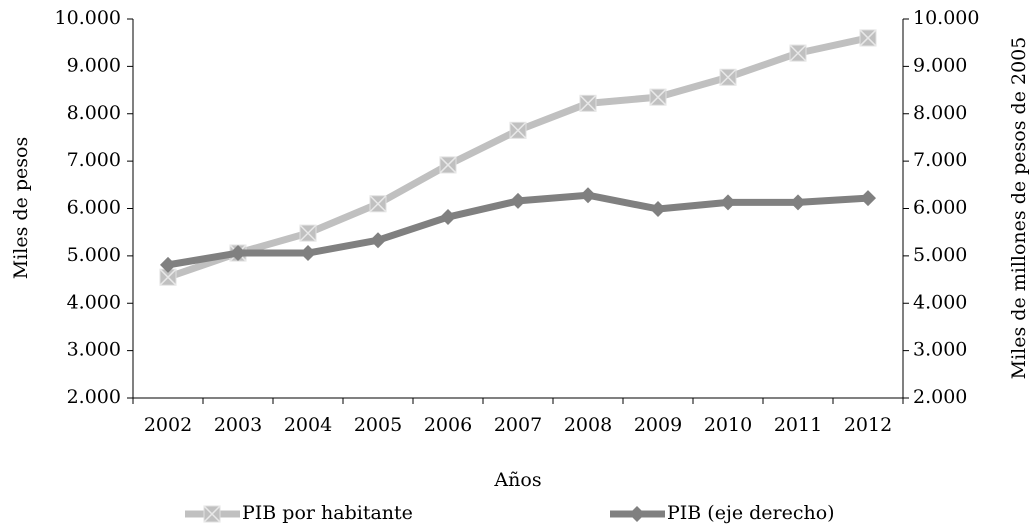 This screenshot has height=529, width=1036. What do you see at coordinates (94, 397) in the screenshot?
I see `y-tick-label: 2.000` at bounding box center [94, 397].